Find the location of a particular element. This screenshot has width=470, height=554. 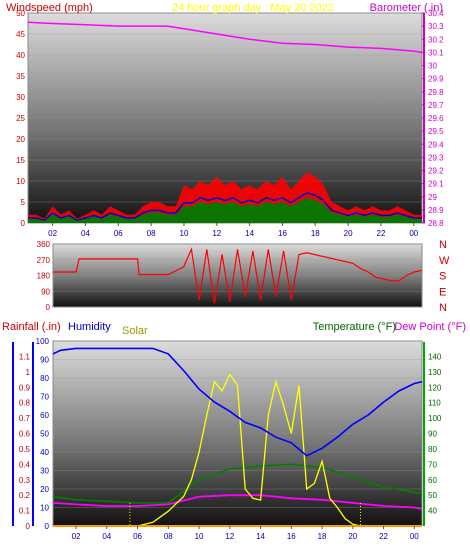

humidity-tick-label: 90 is located at coordinates (44, 360).